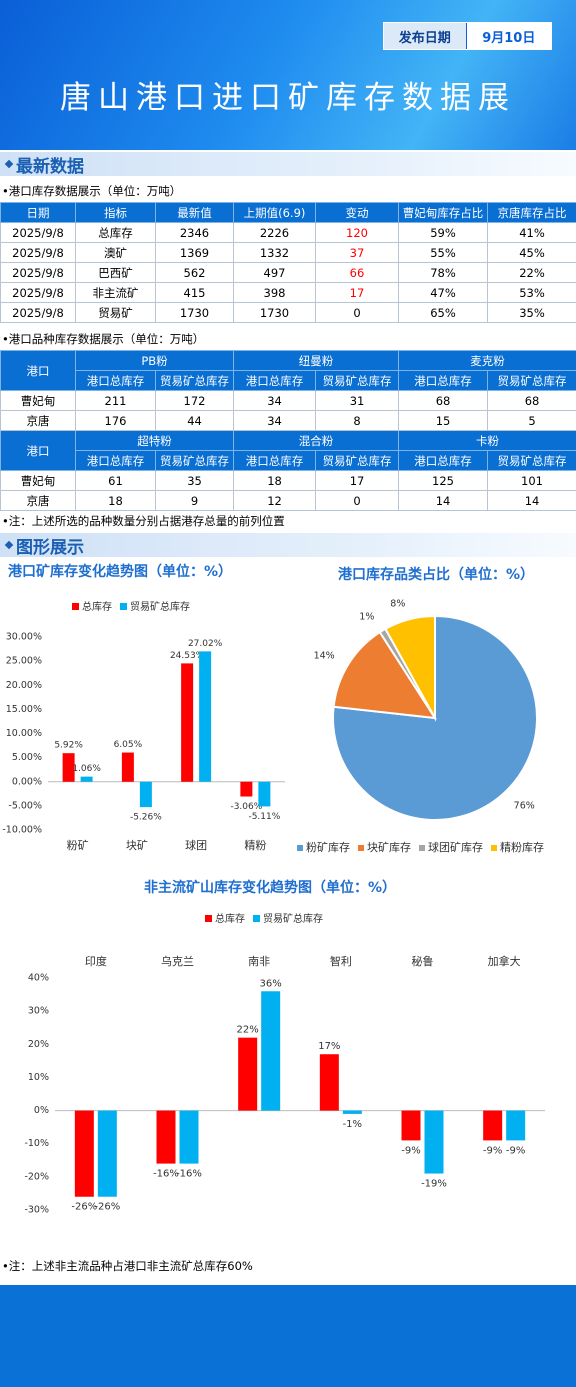 This screenshot has height=1387, width=576. Describe the element at coordinates (41, 1110) in the screenshot. I see `y-tick-label: 0%` at that location.